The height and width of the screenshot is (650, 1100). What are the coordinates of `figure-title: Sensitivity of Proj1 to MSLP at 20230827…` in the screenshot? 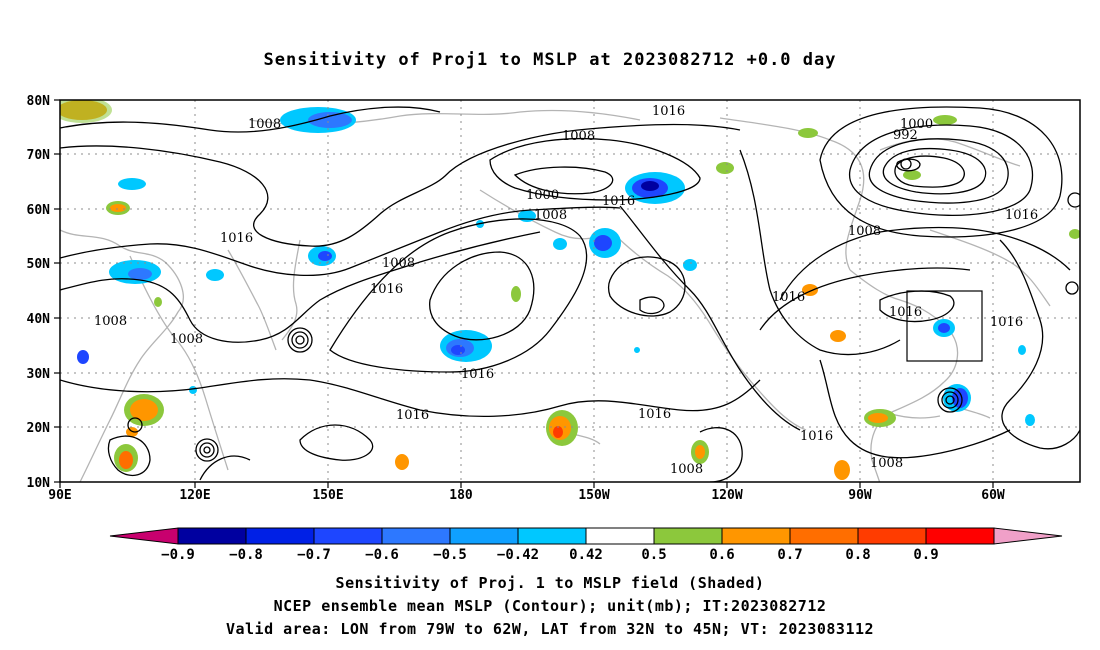 It's located at (550, 60).